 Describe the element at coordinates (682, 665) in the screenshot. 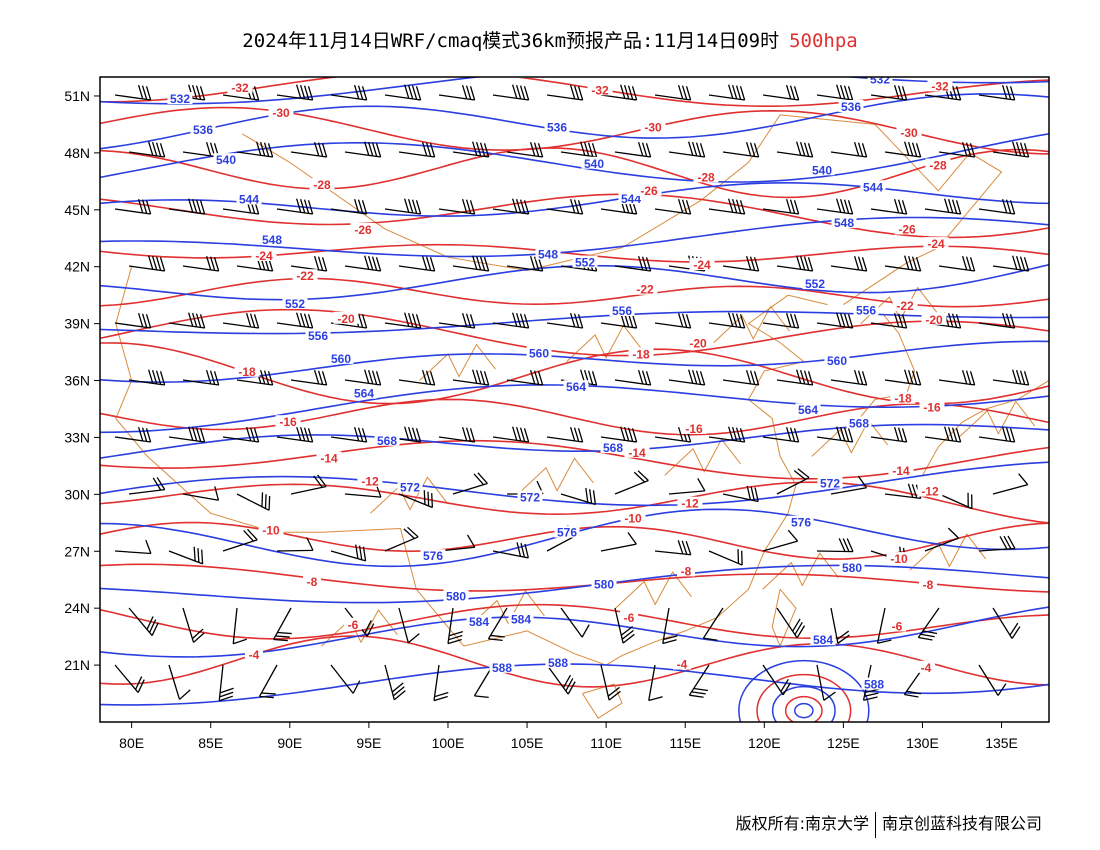

I see `contour-label: -4` at that location.